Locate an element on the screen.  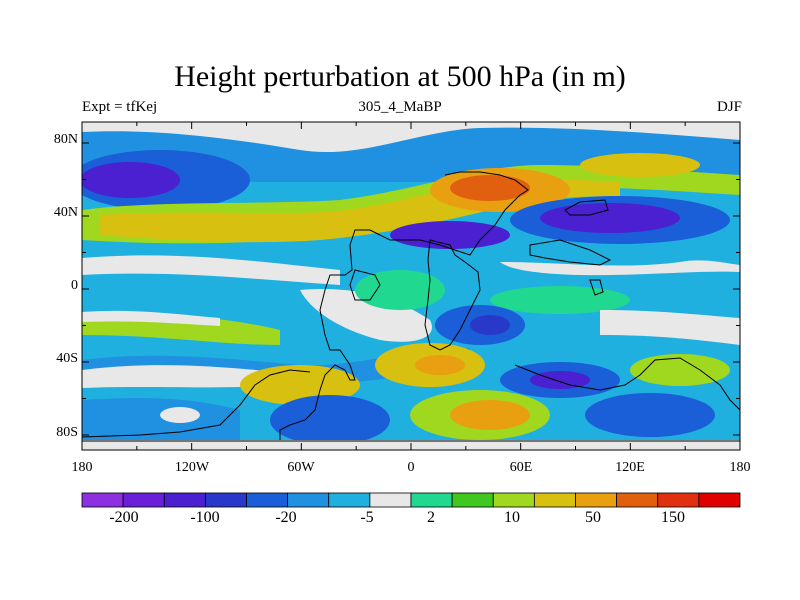
lat-label-80n: 80N is located at coordinates (65, 139).